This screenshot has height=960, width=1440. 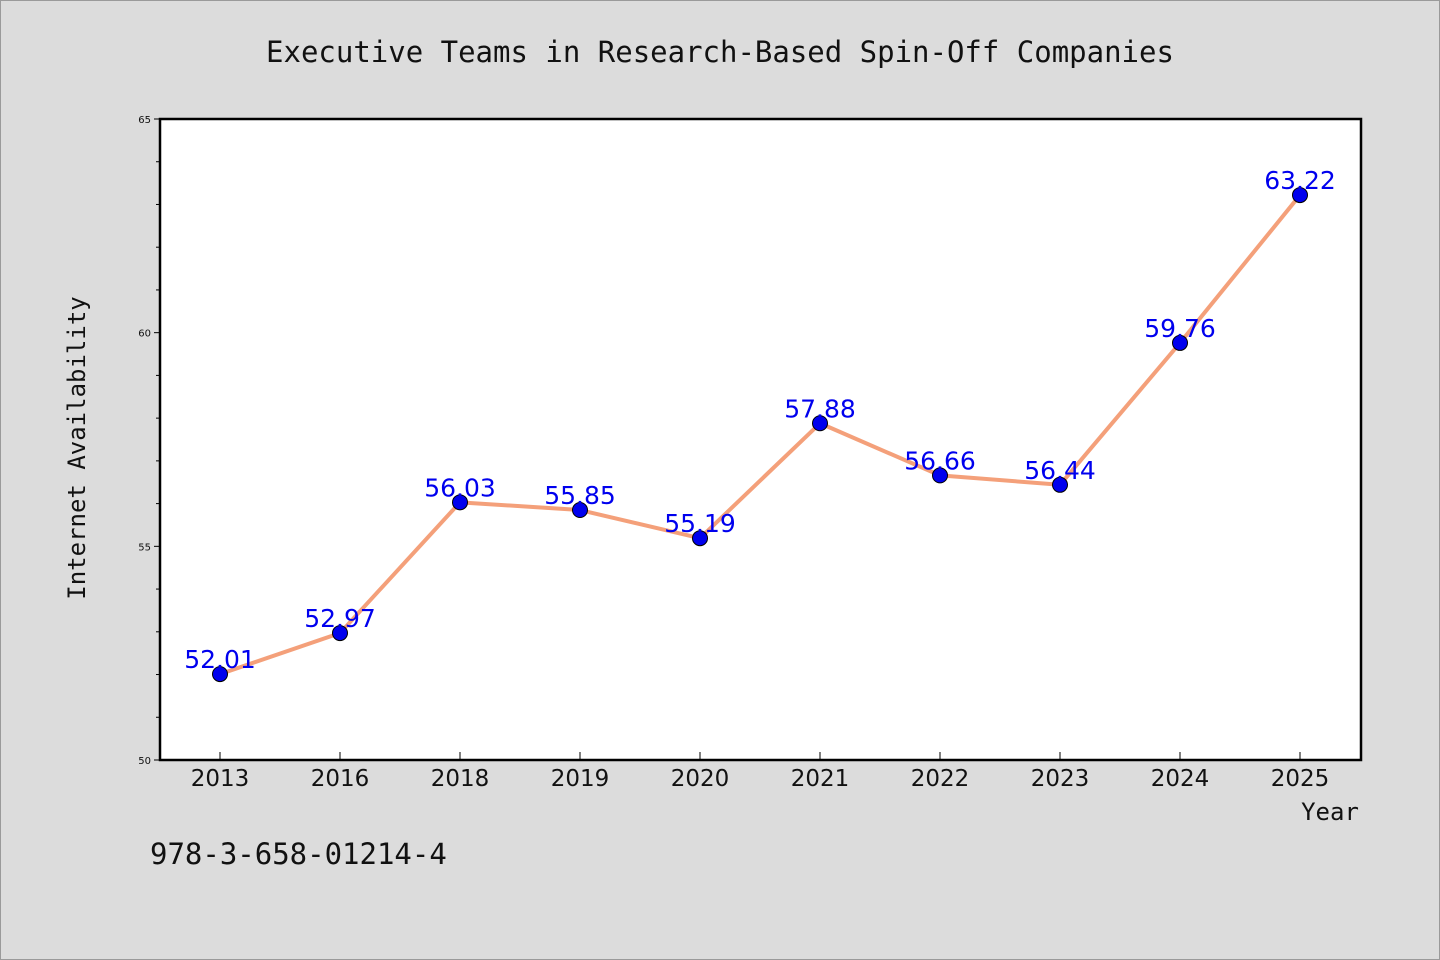 What do you see at coordinates (1300, 779) in the screenshot?
I see `x-tick-label: 2025` at bounding box center [1300, 779].